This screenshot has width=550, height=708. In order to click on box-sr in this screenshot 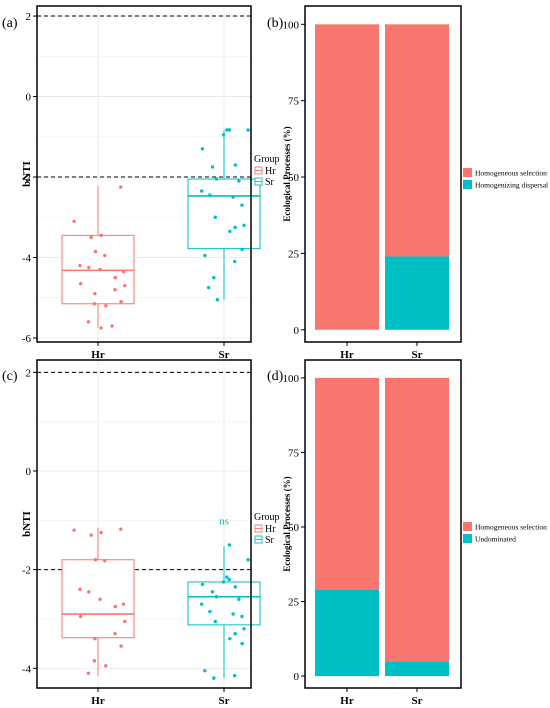, I will do `click(224, 215)`.